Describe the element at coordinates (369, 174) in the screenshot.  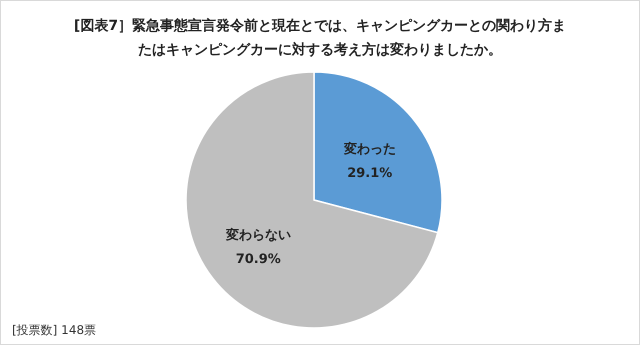
I see `data-label: 29.1%` at that location.